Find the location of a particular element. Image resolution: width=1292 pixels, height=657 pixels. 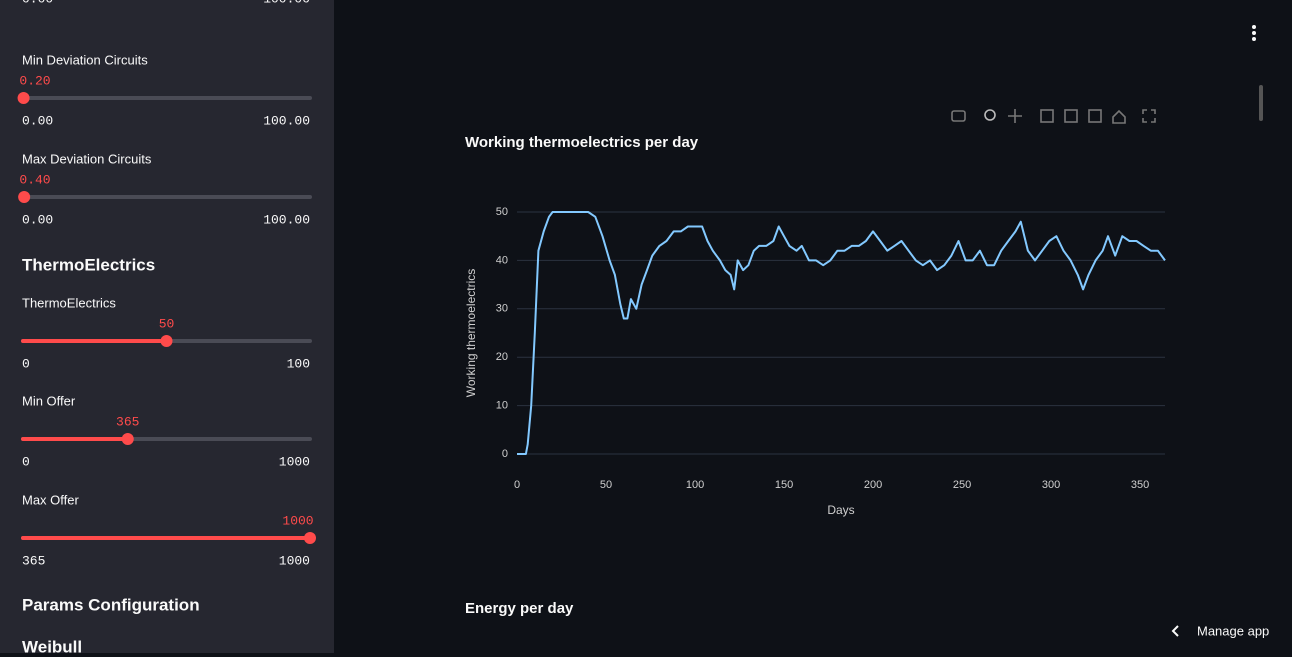

x-tick-label: 300 is located at coordinates (1051, 485).